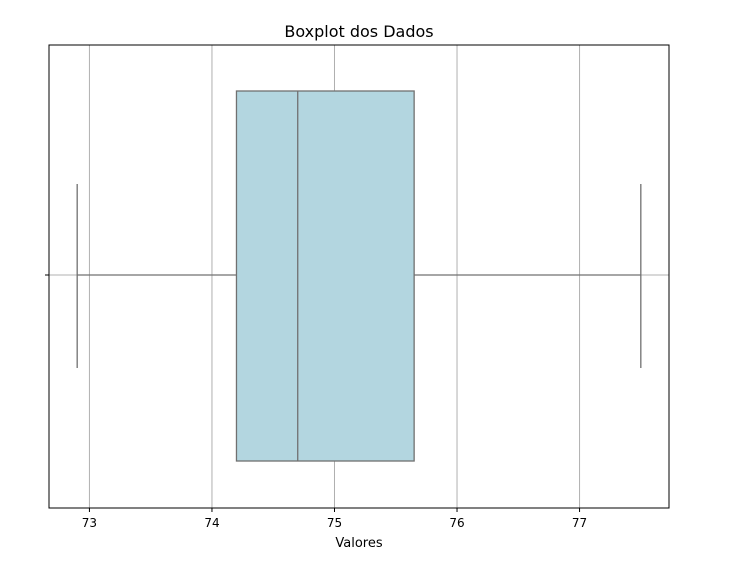  What do you see at coordinates (211, 523) in the screenshot?
I see `x-tick-label: 74` at bounding box center [211, 523].